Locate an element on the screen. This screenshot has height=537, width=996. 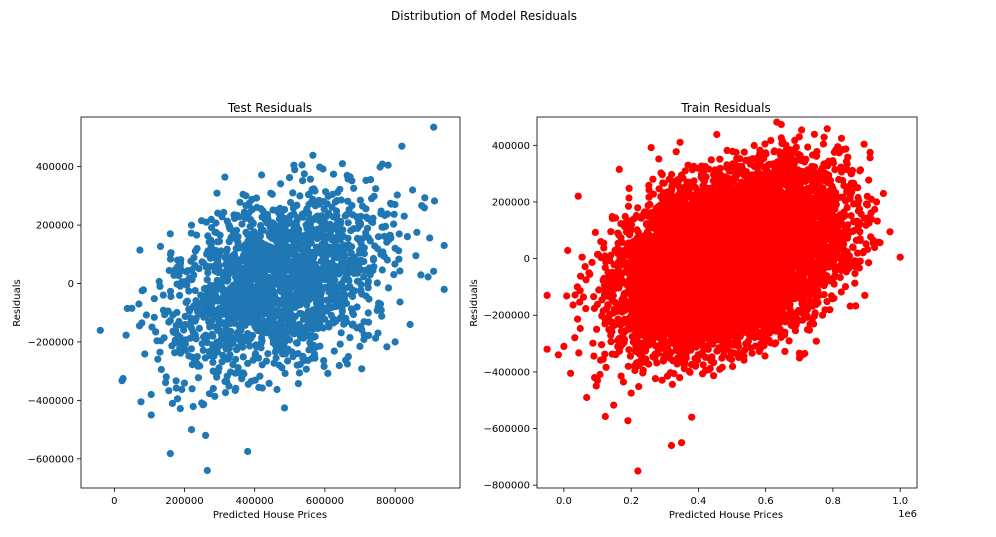
x-tick-label: 0 is located at coordinates (114, 501).